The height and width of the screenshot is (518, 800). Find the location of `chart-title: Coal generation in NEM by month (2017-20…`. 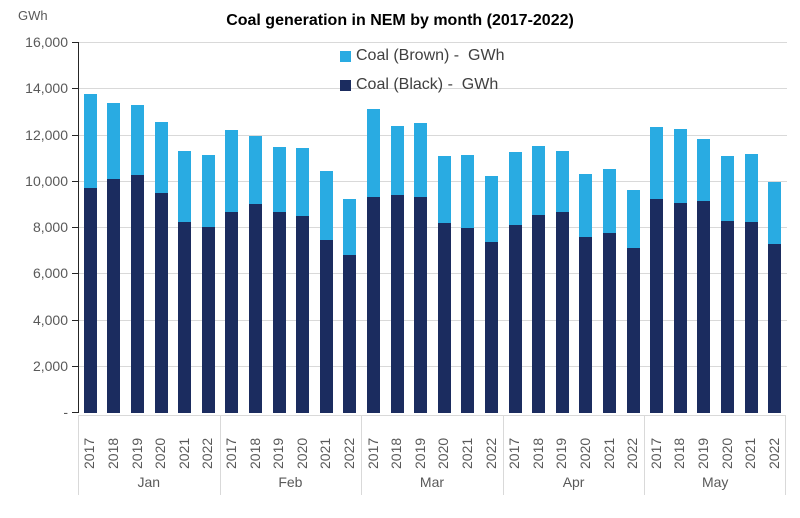

chart-title: Coal generation in NEM by month (2017-20… is located at coordinates (400, 20).